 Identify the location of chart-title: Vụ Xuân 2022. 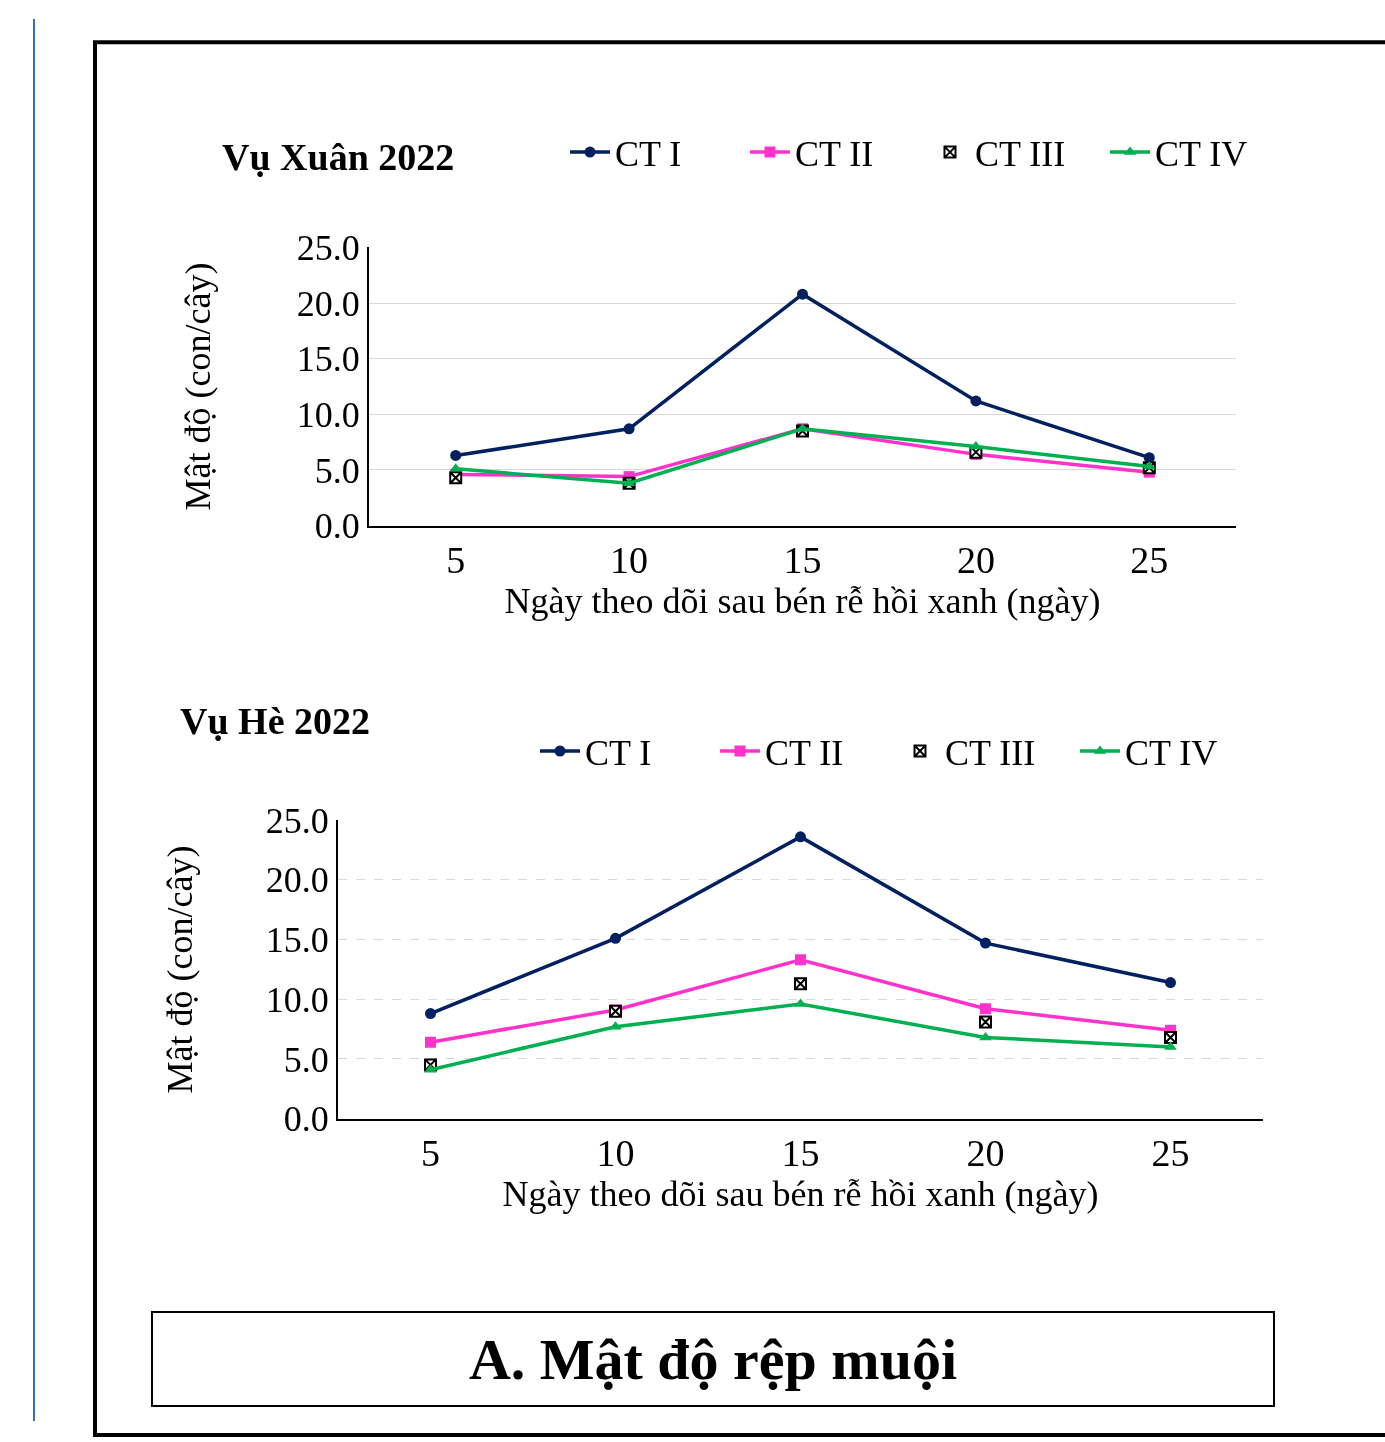
(338, 157).